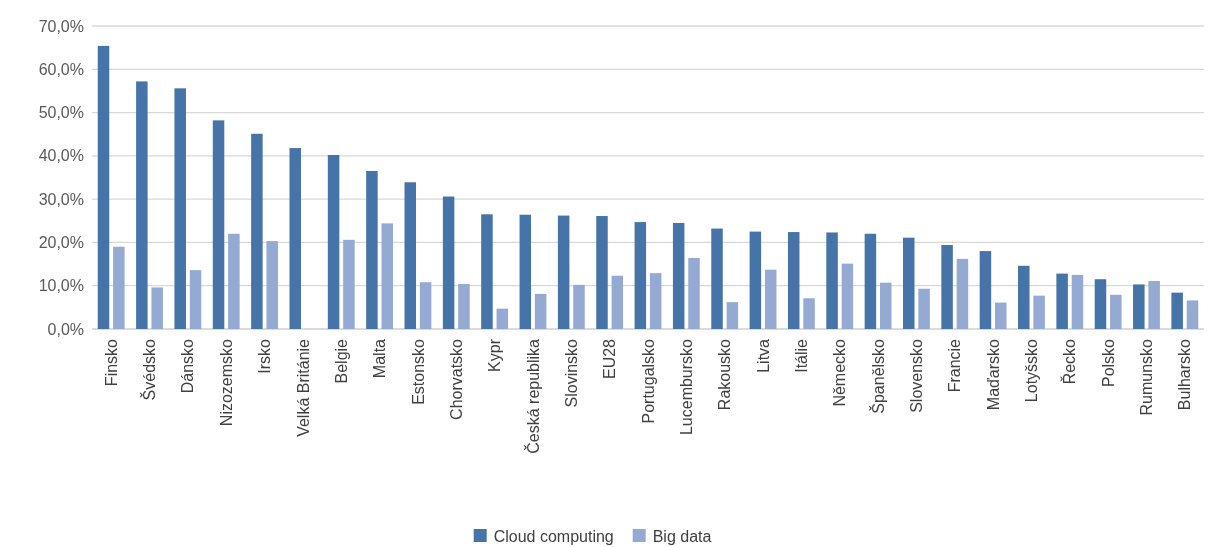 This screenshot has width=1208, height=547. Describe the element at coordinates (763, 355) in the screenshot. I see `x-tick-label: Litva` at that location.